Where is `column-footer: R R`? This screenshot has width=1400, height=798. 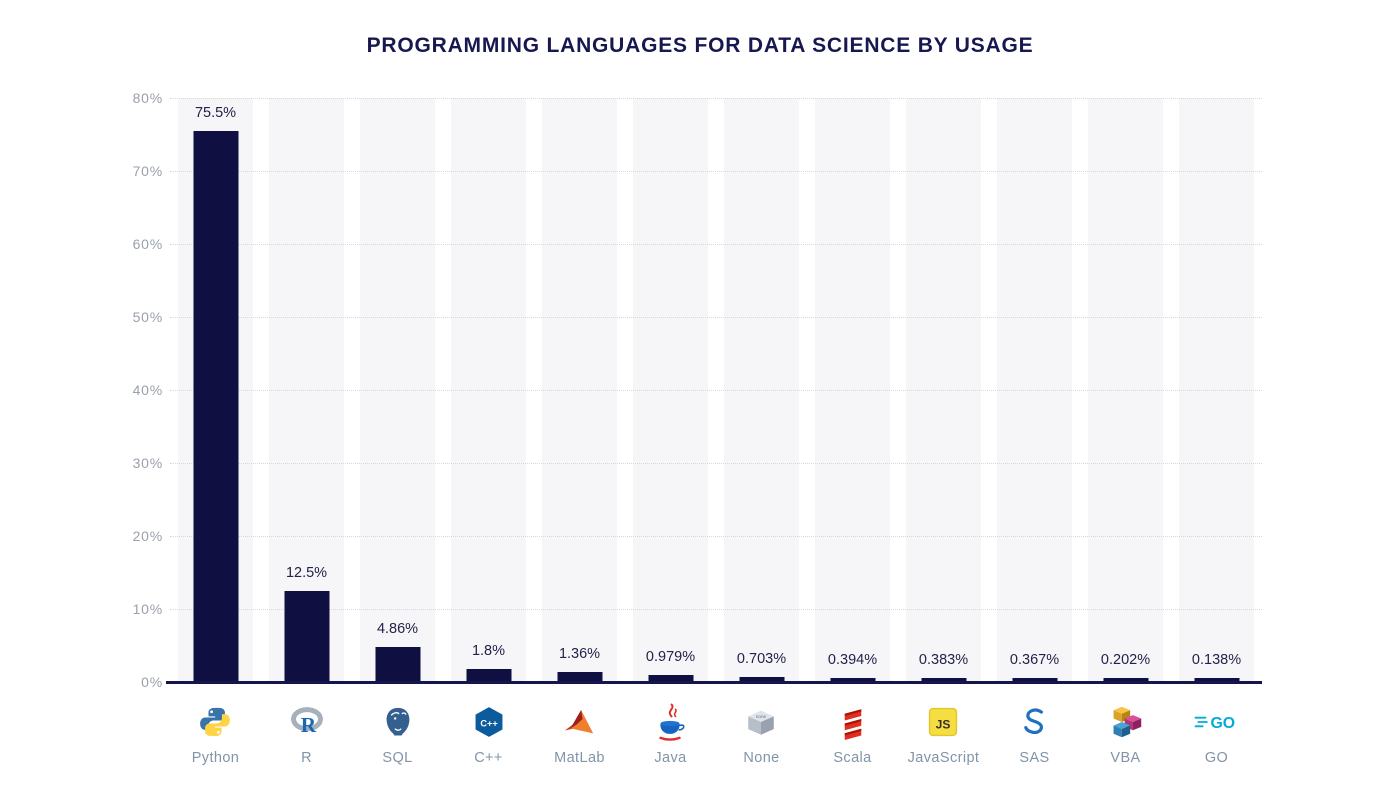
column-footer: R R is located at coordinates (307, 734).